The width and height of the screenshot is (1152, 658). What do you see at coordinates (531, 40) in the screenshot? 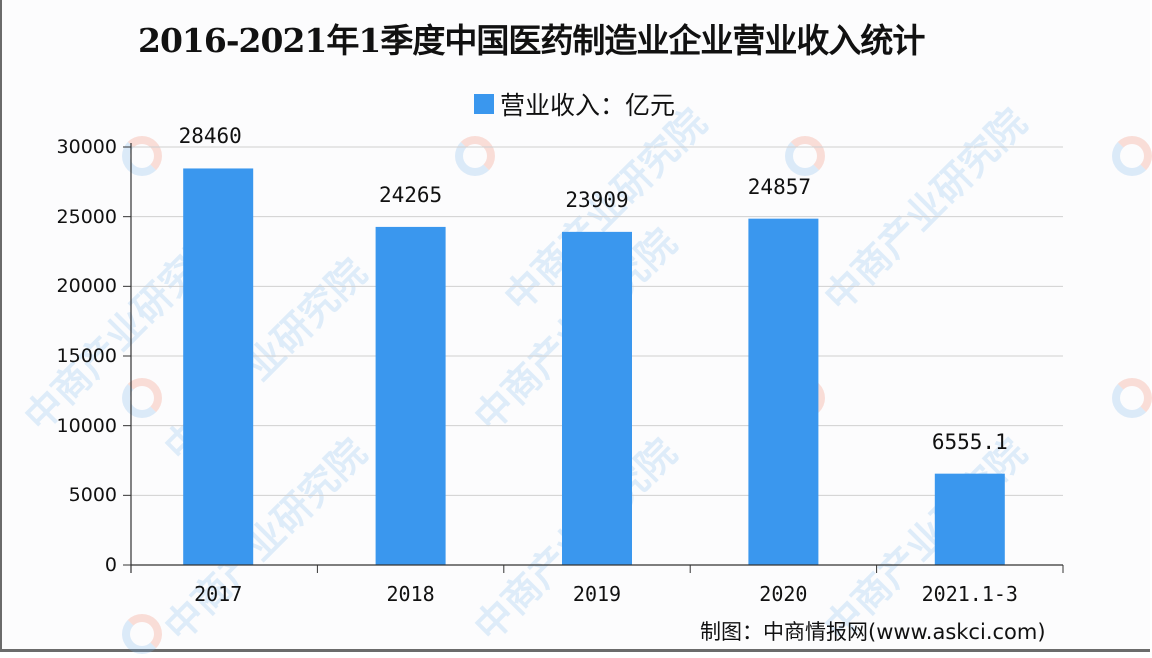
I see `chart-title: 2016-2021年1季度中国医药制造业企业营业收入统计` at bounding box center [531, 40].